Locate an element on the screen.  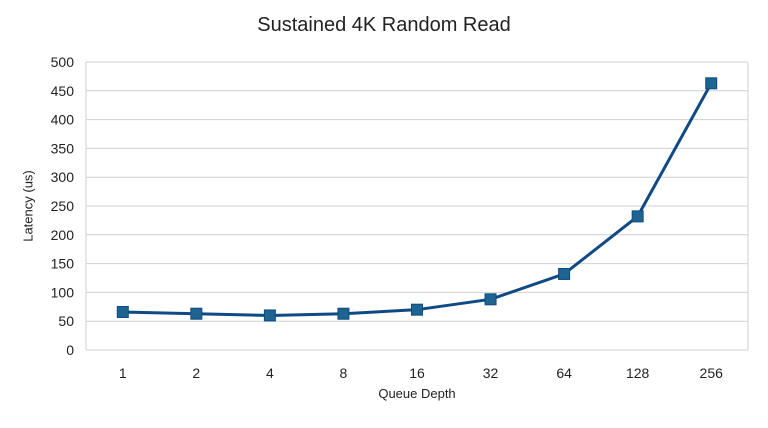
x-tick-label: 64 is located at coordinates (564, 373).